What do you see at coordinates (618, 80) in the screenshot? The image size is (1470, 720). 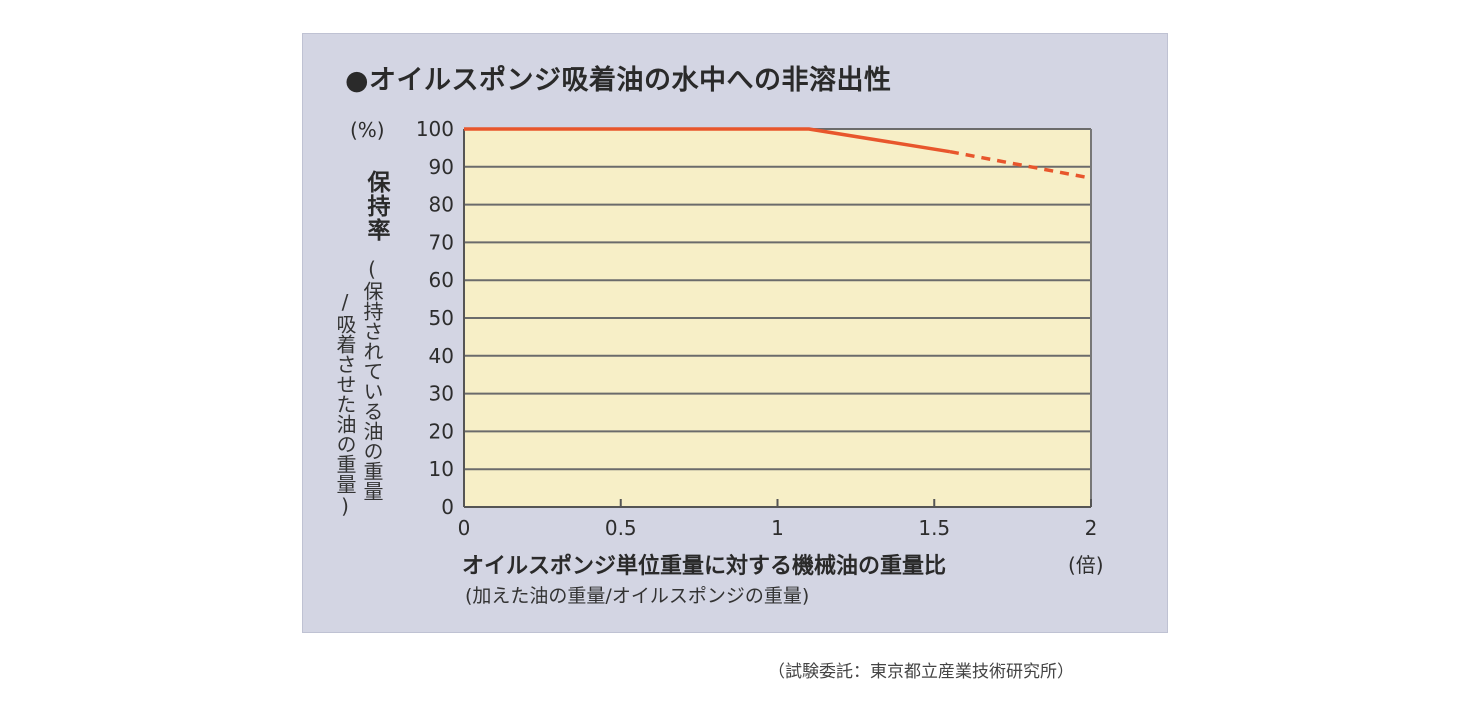 I see `chart-title: ●オイルスポンジ吸着油の水中への非溶出性` at bounding box center [618, 80].